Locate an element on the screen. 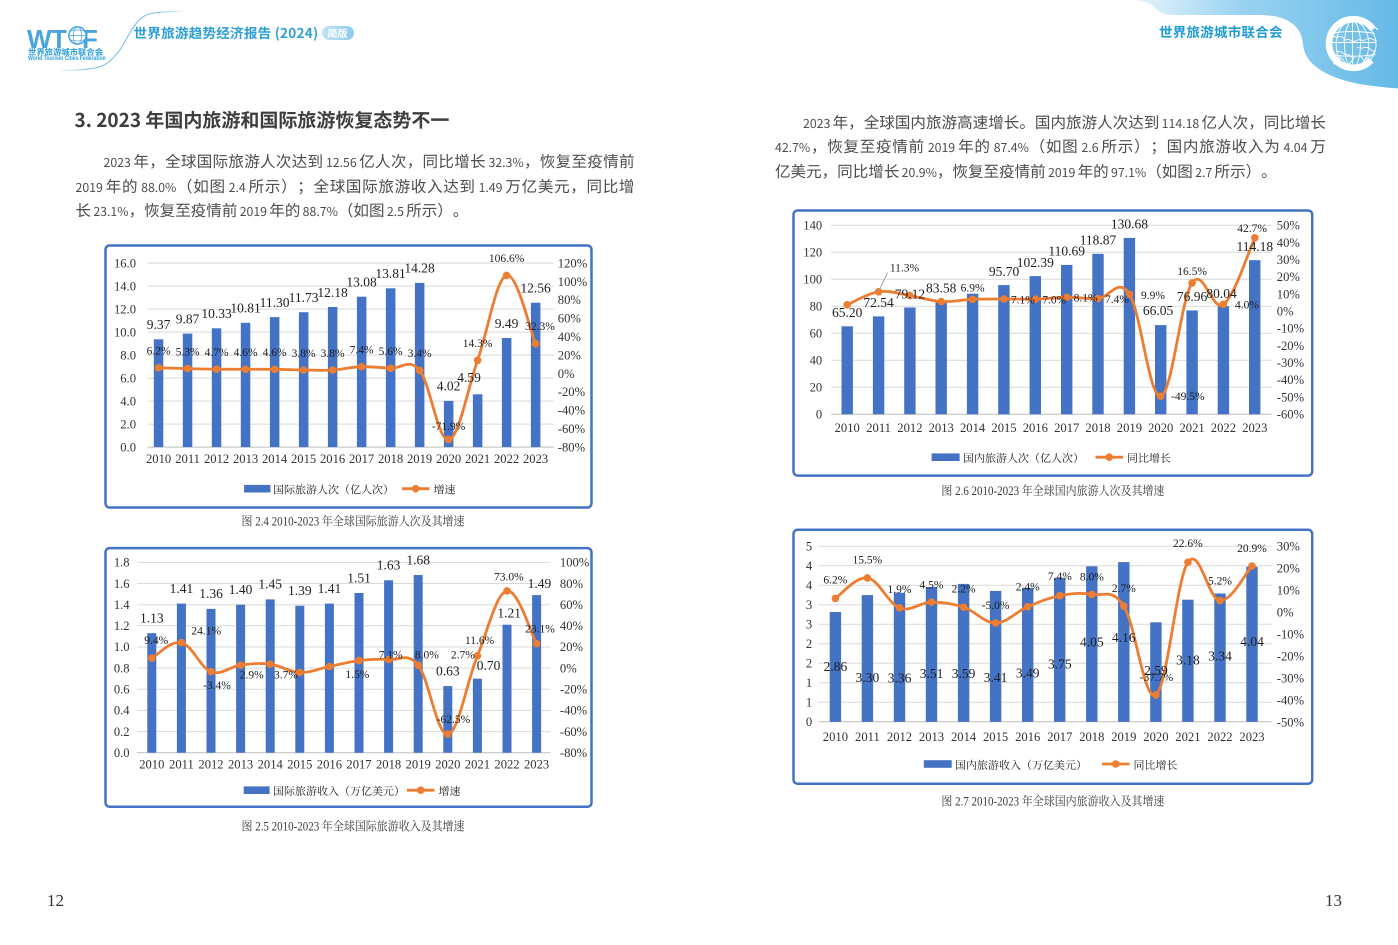 The width and height of the screenshot is (1398, 945). svg-text: -71.9% is located at coordinates (449, 427).